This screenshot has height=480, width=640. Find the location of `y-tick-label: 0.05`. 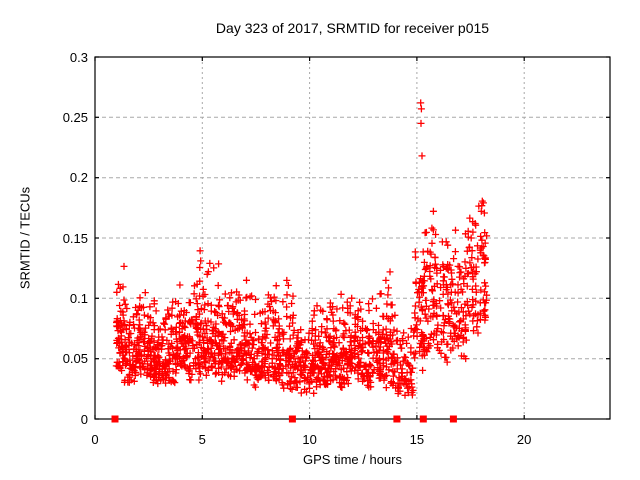

y-tick-label: 0.05 is located at coordinates (75, 359).